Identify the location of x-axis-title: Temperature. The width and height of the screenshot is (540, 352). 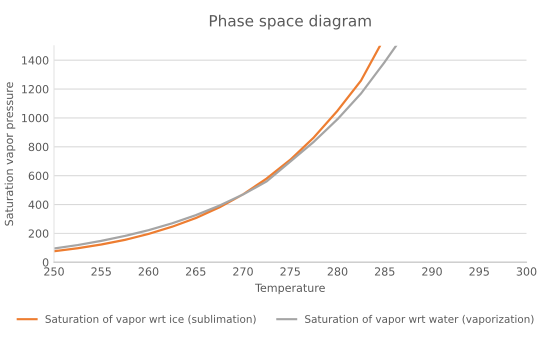
(290, 289).